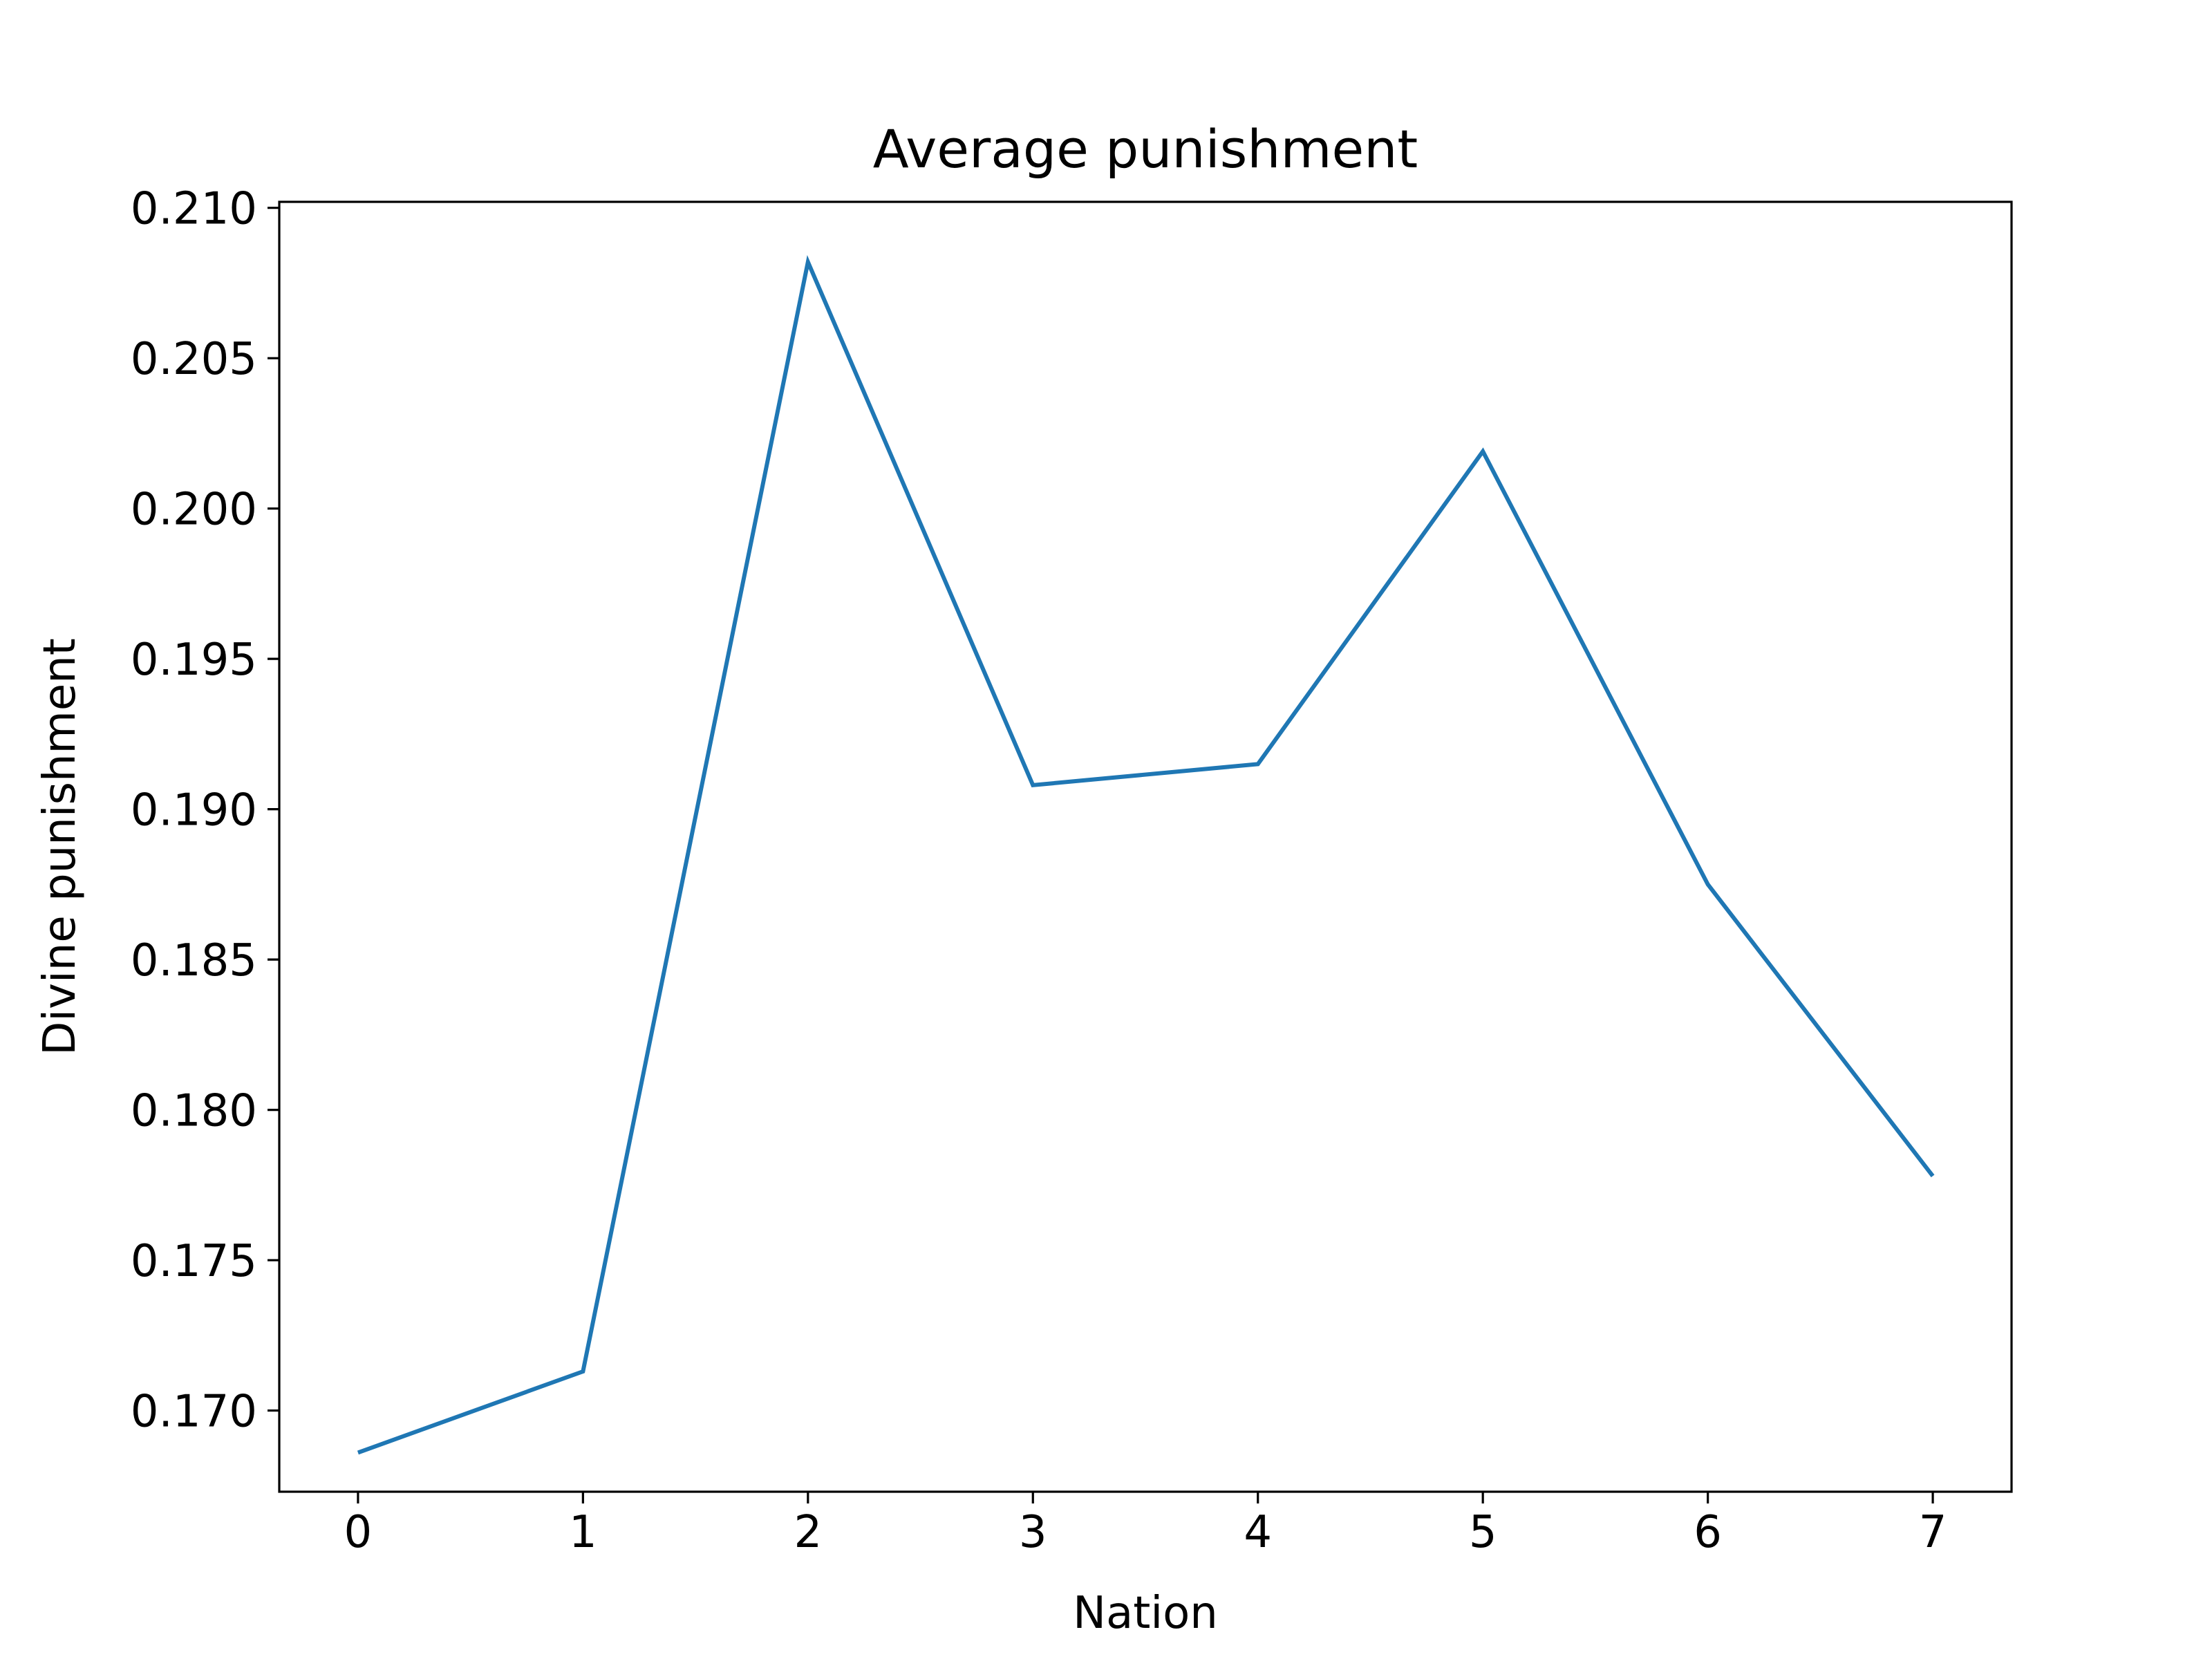  Describe the element at coordinates (1145, 149) in the screenshot. I see `chart-title: Average punishment` at that location.